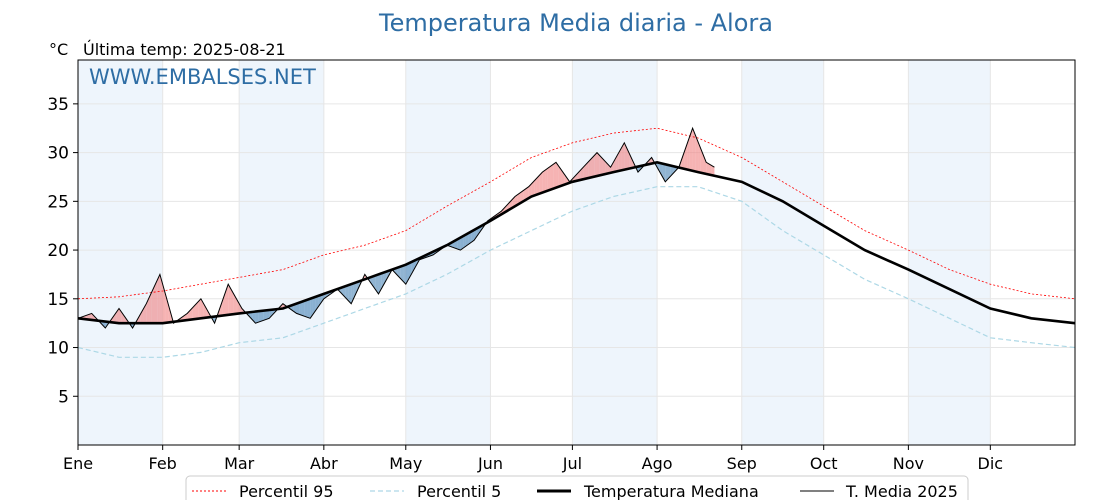 The height and width of the screenshot is (500, 1120). What do you see at coordinates (324, 463) in the screenshot?
I see `x-tick-label: Abr` at bounding box center [324, 463].